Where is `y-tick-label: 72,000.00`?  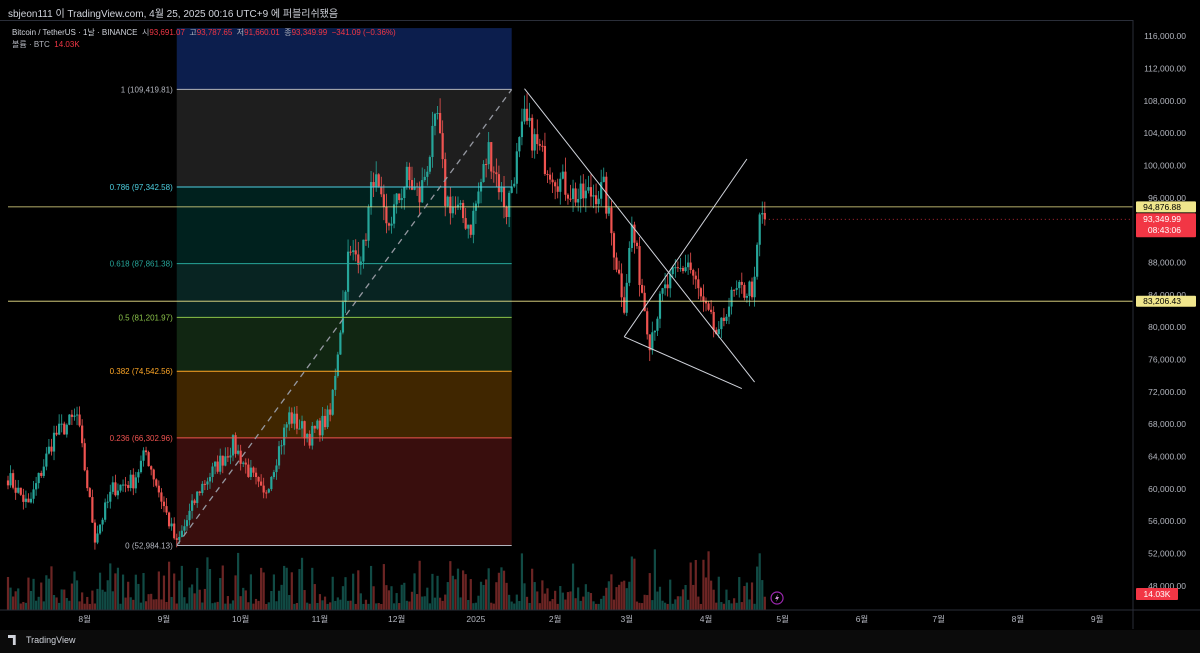 y-tick-label: 72,000.00 is located at coordinates (1167, 392).